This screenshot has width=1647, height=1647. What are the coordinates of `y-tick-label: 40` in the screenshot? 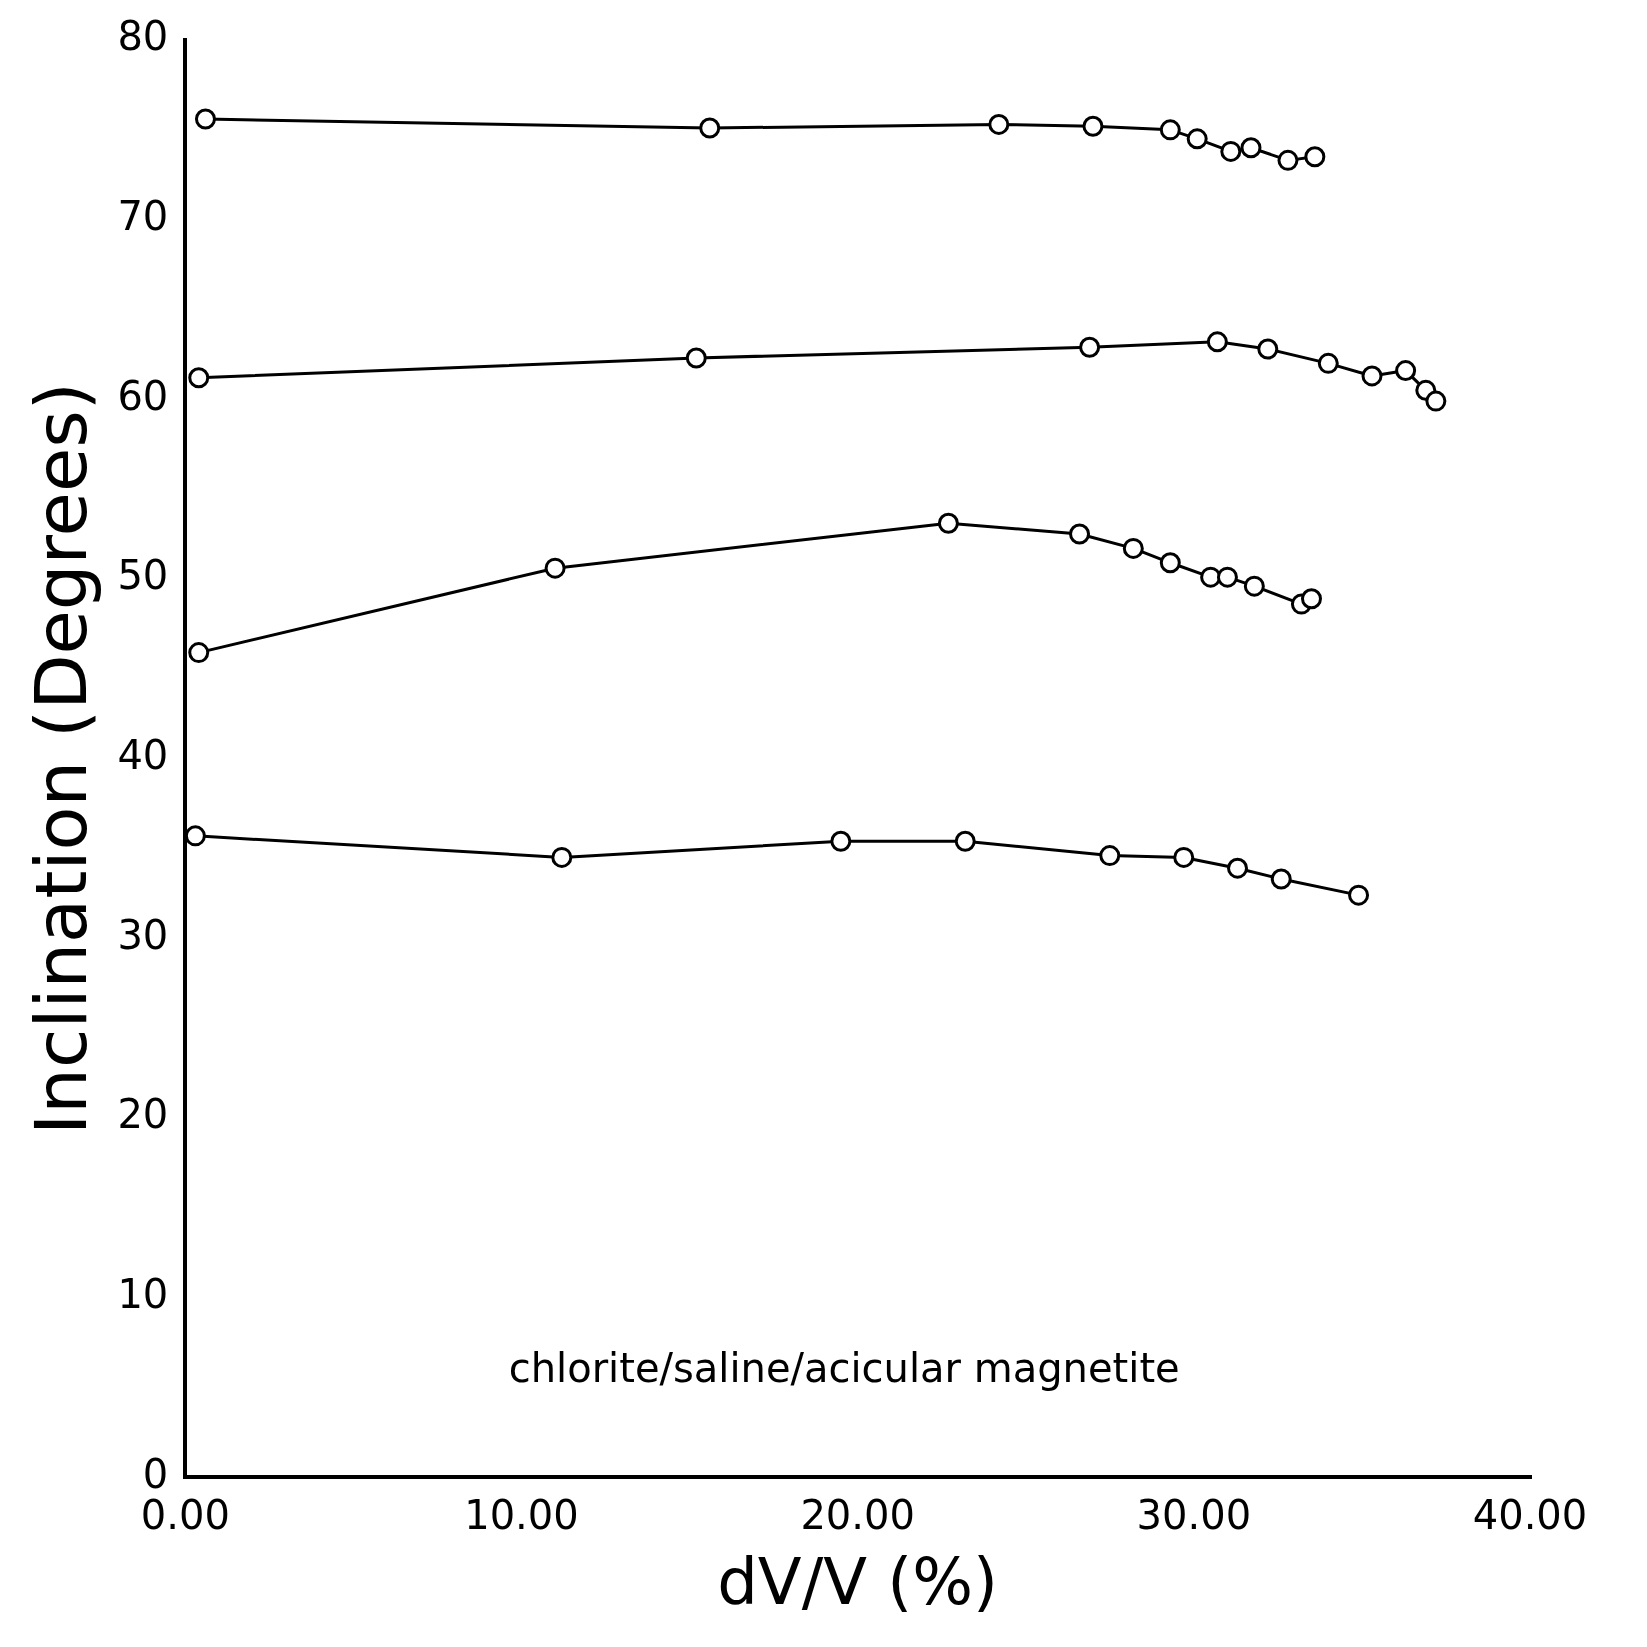 It's located at (143, 754).